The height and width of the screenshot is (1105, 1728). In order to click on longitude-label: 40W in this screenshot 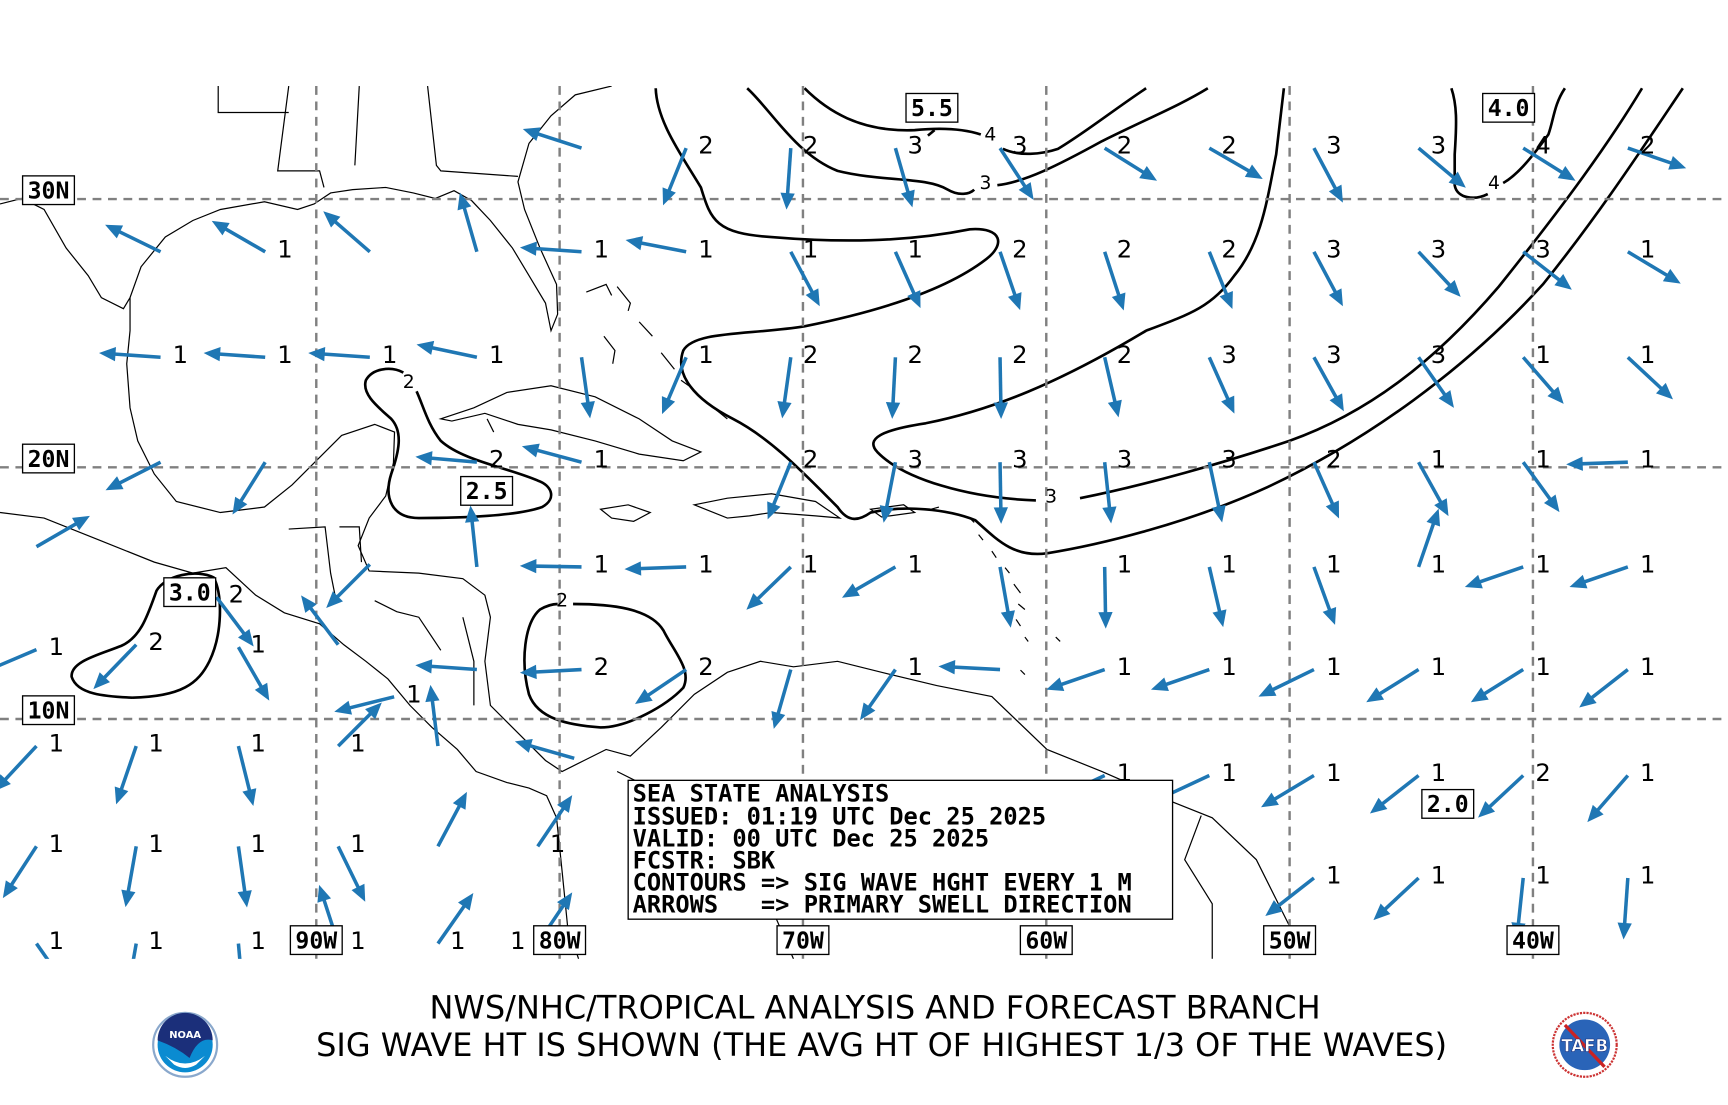, I will do `click(1533, 940)`.